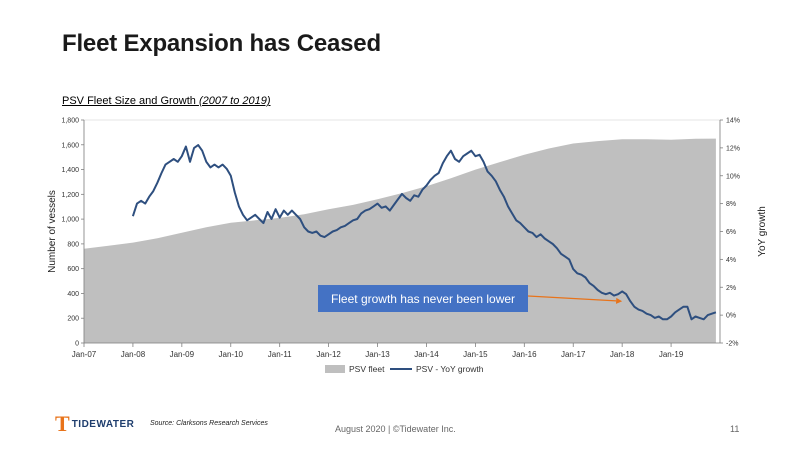  What do you see at coordinates (73, 269) in the screenshot?
I see `y-left-tick-label: 600` at bounding box center [73, 269].